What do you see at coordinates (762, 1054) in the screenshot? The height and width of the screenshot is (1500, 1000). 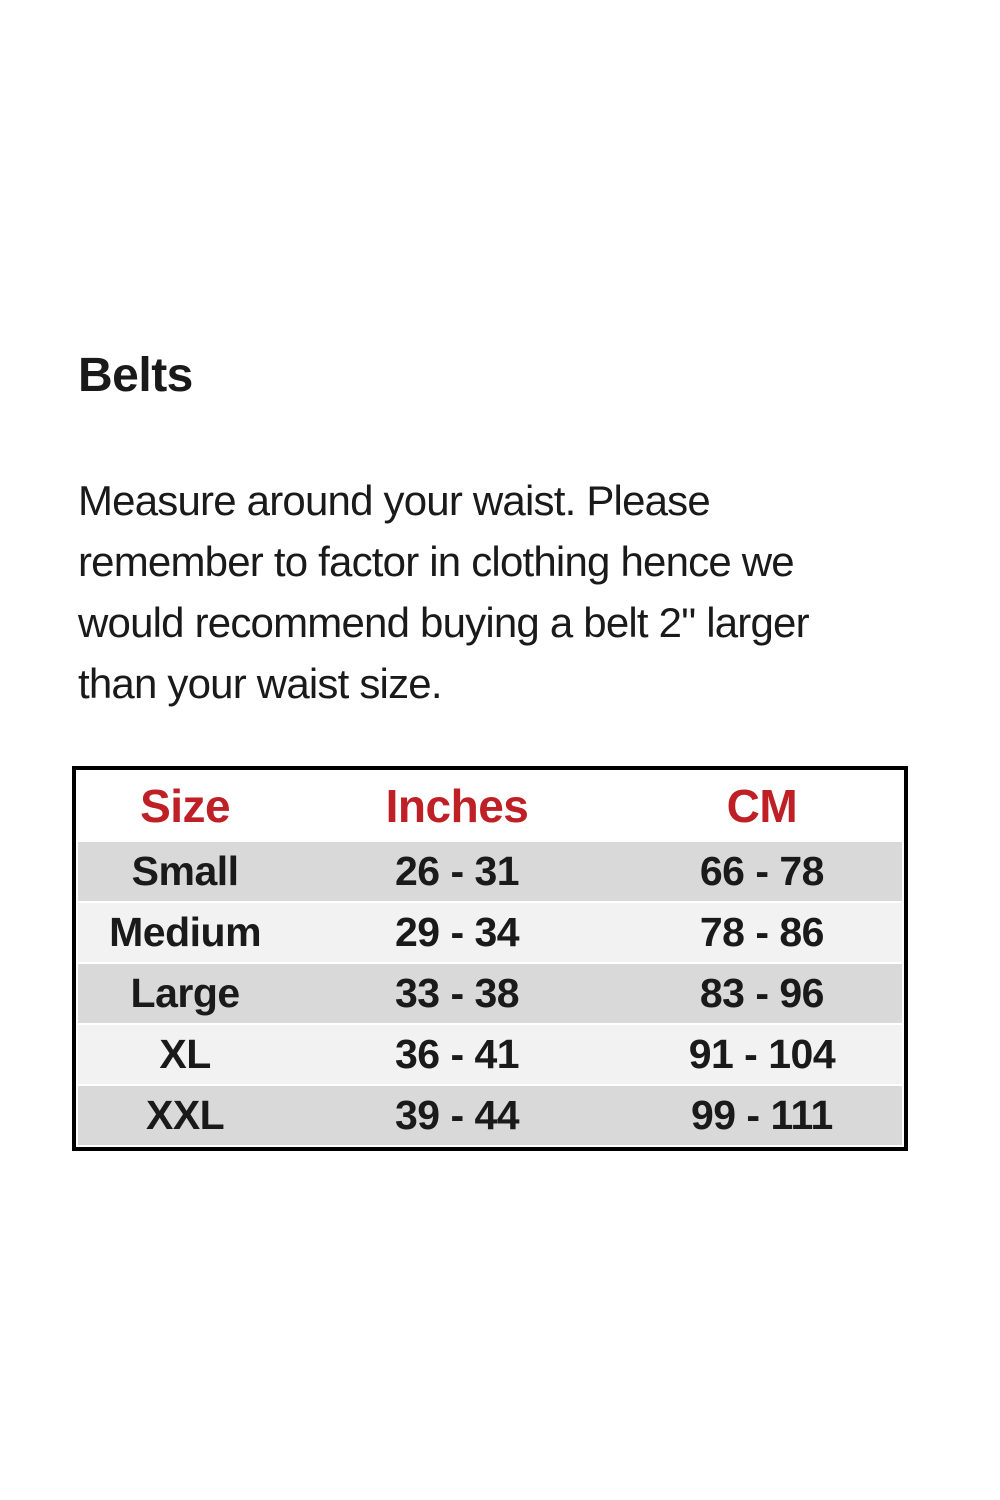 I see `cm-cell: 91 - 104` at bounding box center [762, 1054].